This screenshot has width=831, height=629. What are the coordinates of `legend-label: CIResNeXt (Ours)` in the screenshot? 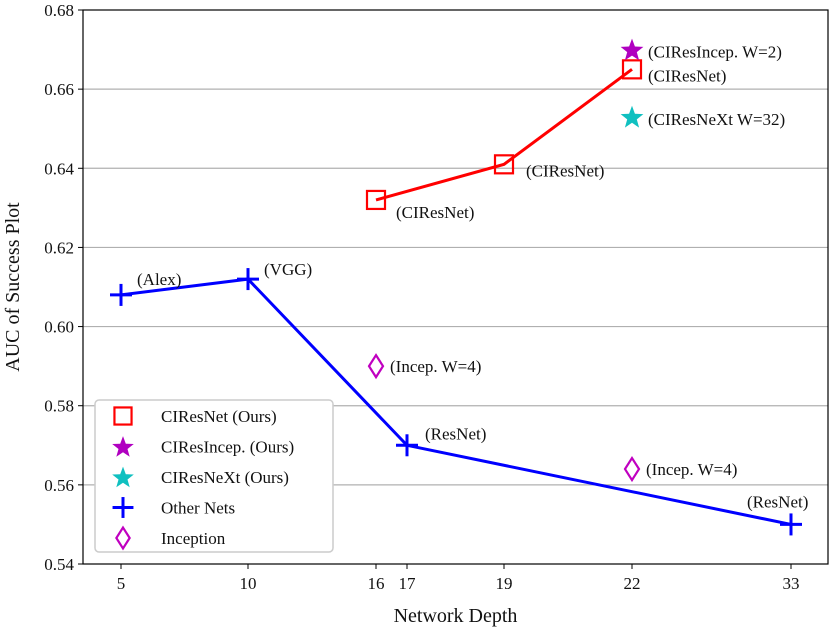 It's located at (225, 477).